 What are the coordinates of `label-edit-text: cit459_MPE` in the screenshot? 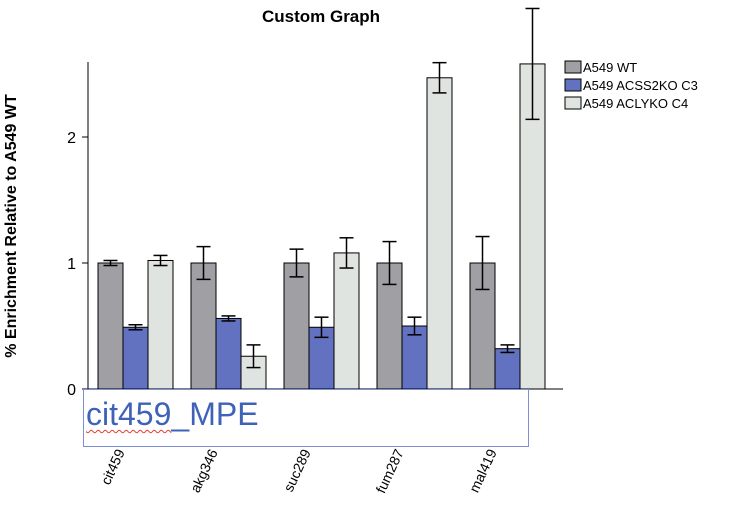 It's located at (172, 414).